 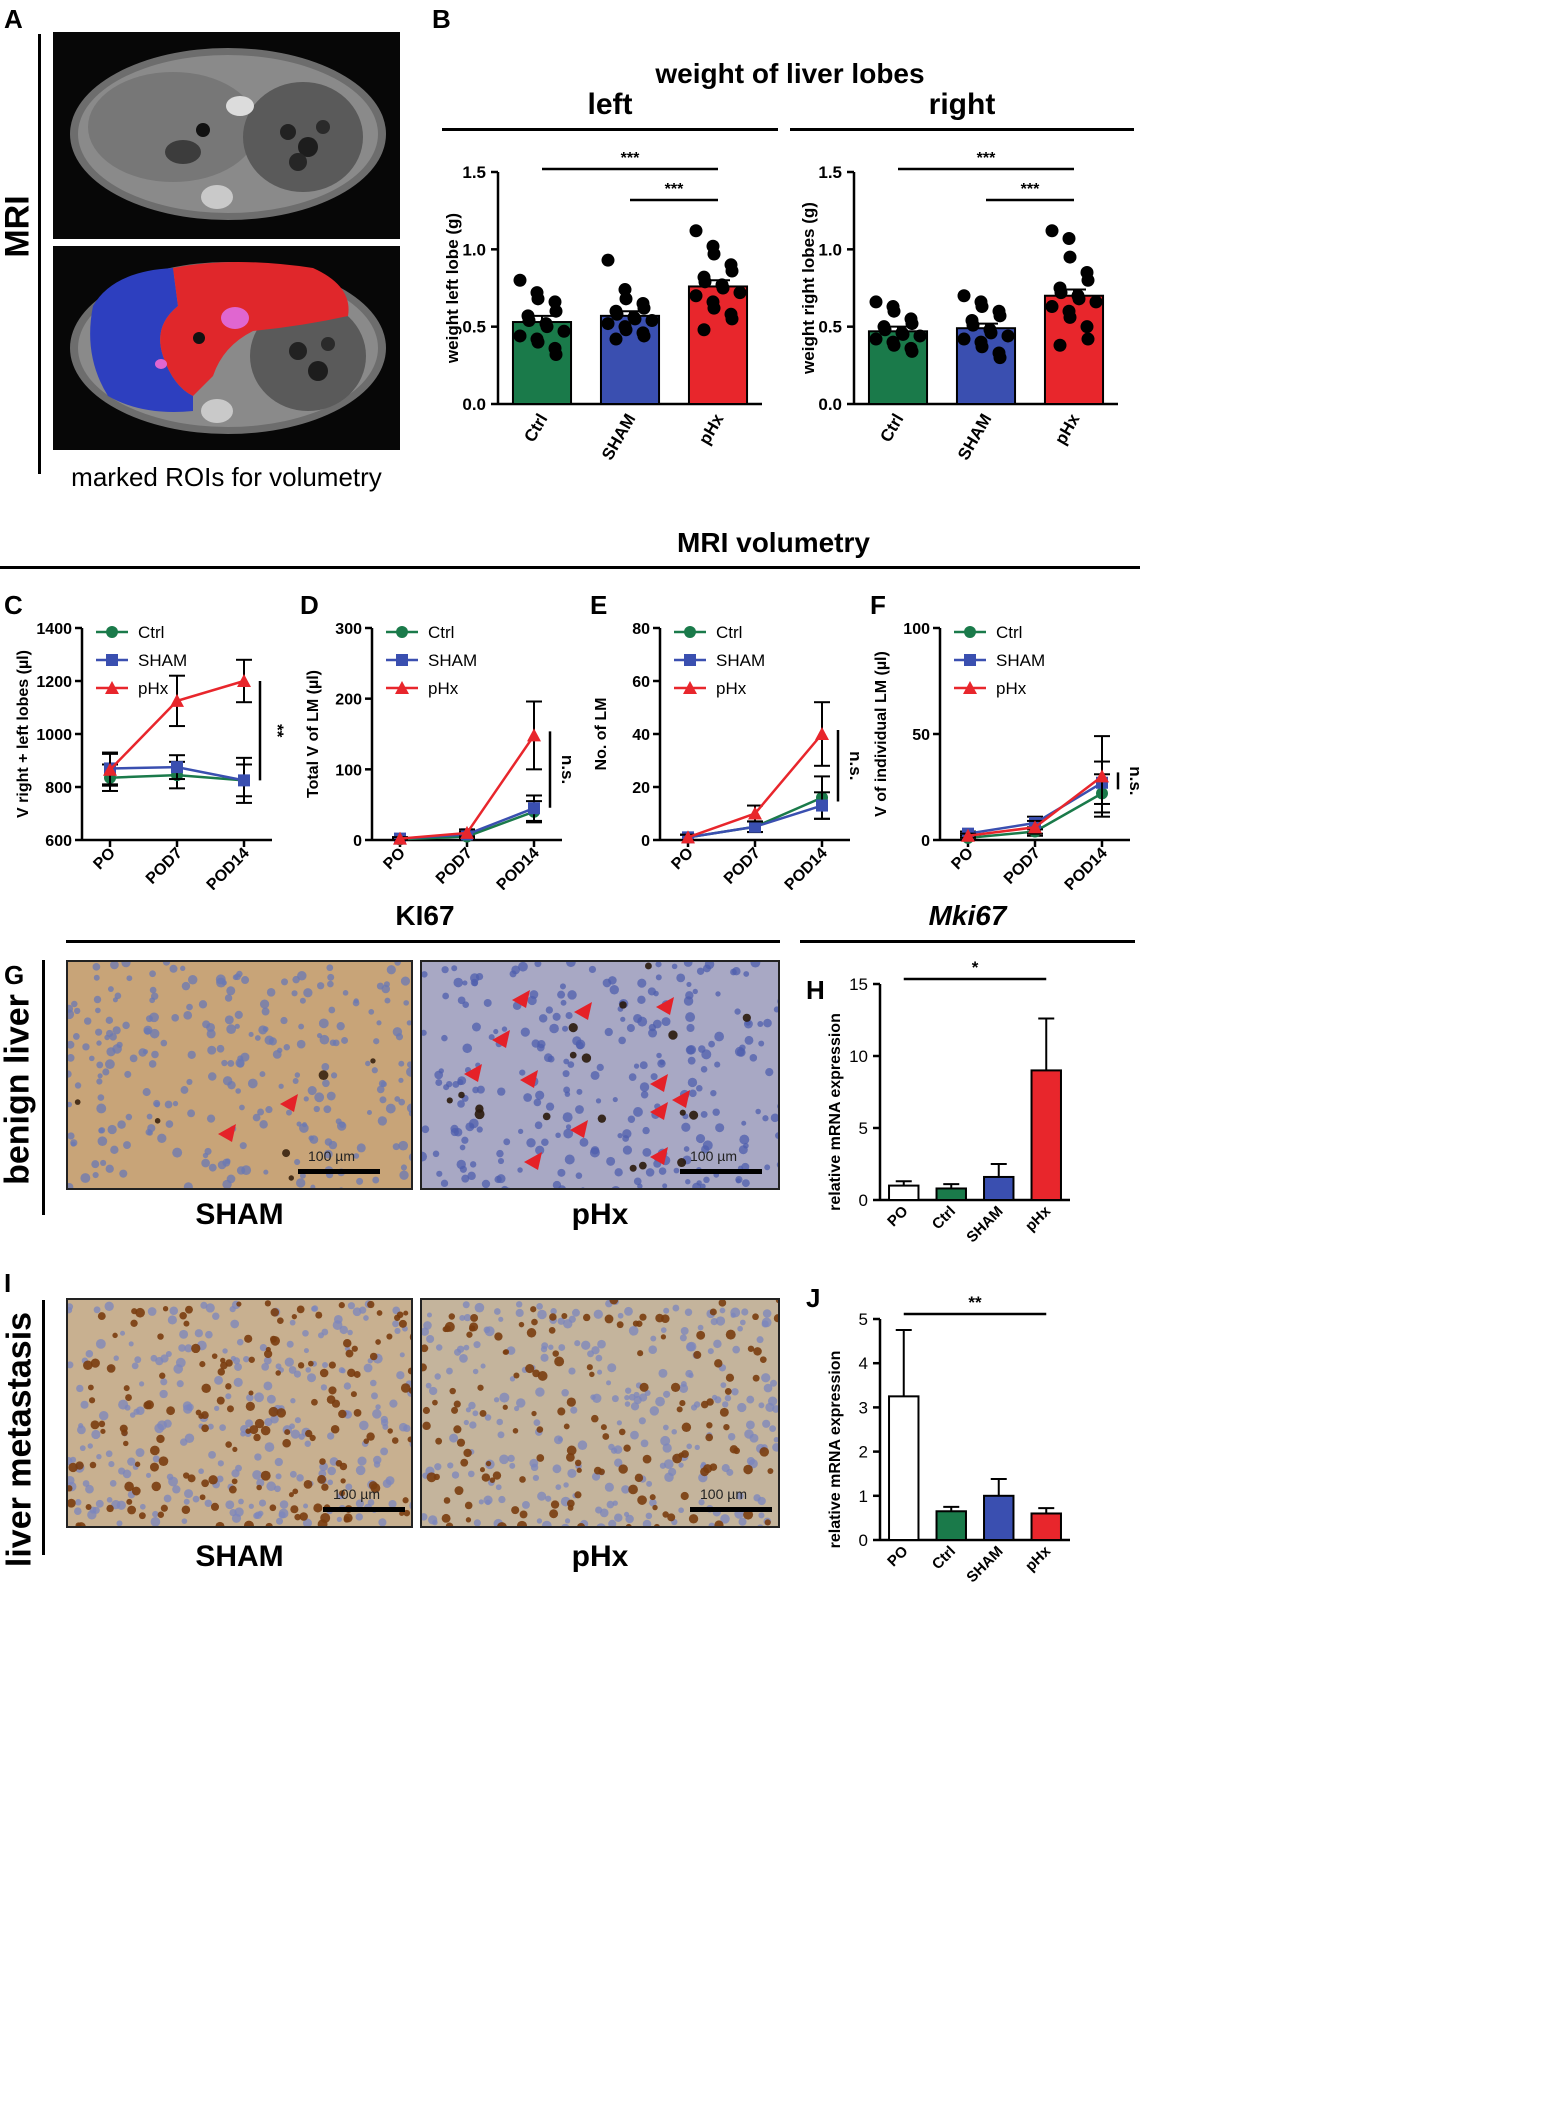 What do you see at coordinates (1030, 189) in the screenshot?
I see `significance-label: ***` at bounding box center [1030, 189].